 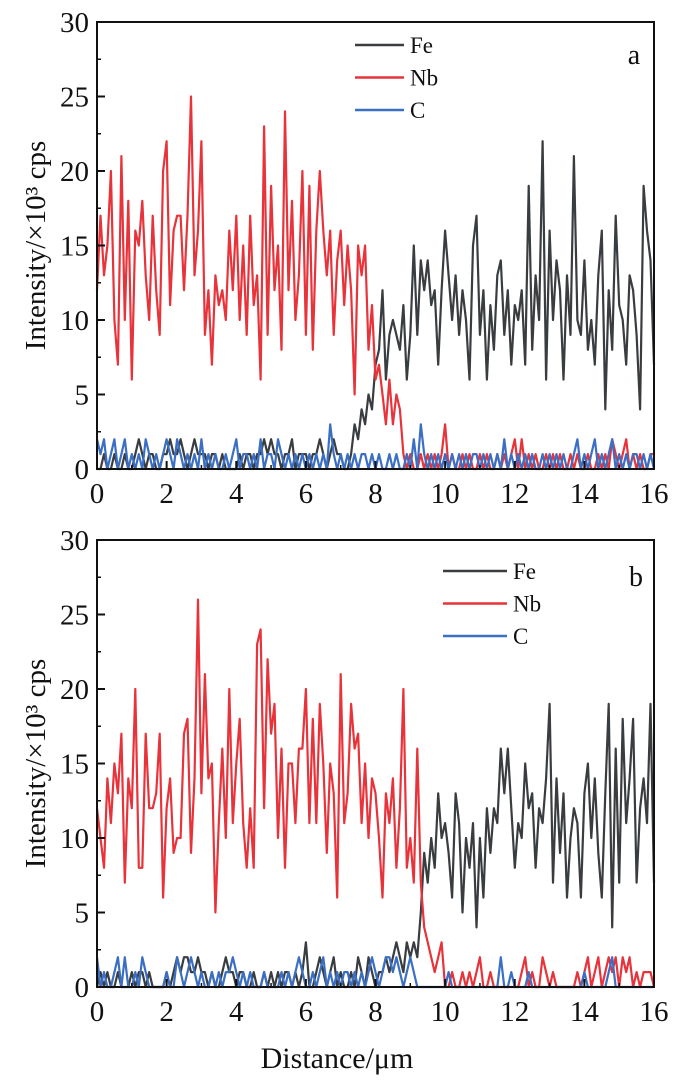 I want to click on panel-label: b, so click(x=636, y=577).